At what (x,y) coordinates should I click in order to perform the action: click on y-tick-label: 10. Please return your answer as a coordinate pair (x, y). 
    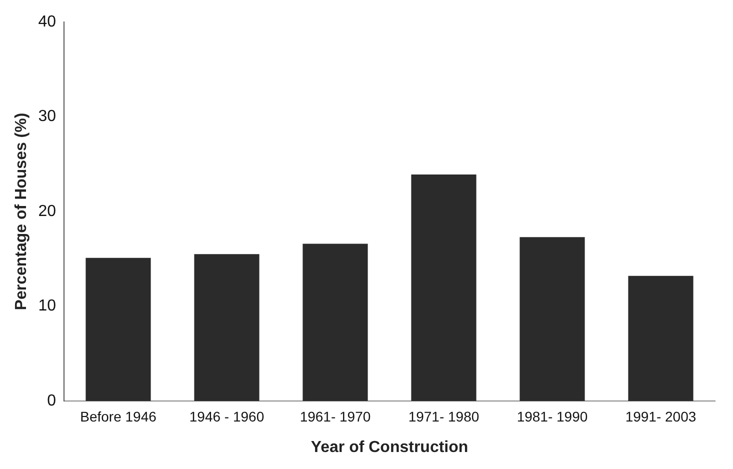
    Looking at the image, I should click on (47, 306).